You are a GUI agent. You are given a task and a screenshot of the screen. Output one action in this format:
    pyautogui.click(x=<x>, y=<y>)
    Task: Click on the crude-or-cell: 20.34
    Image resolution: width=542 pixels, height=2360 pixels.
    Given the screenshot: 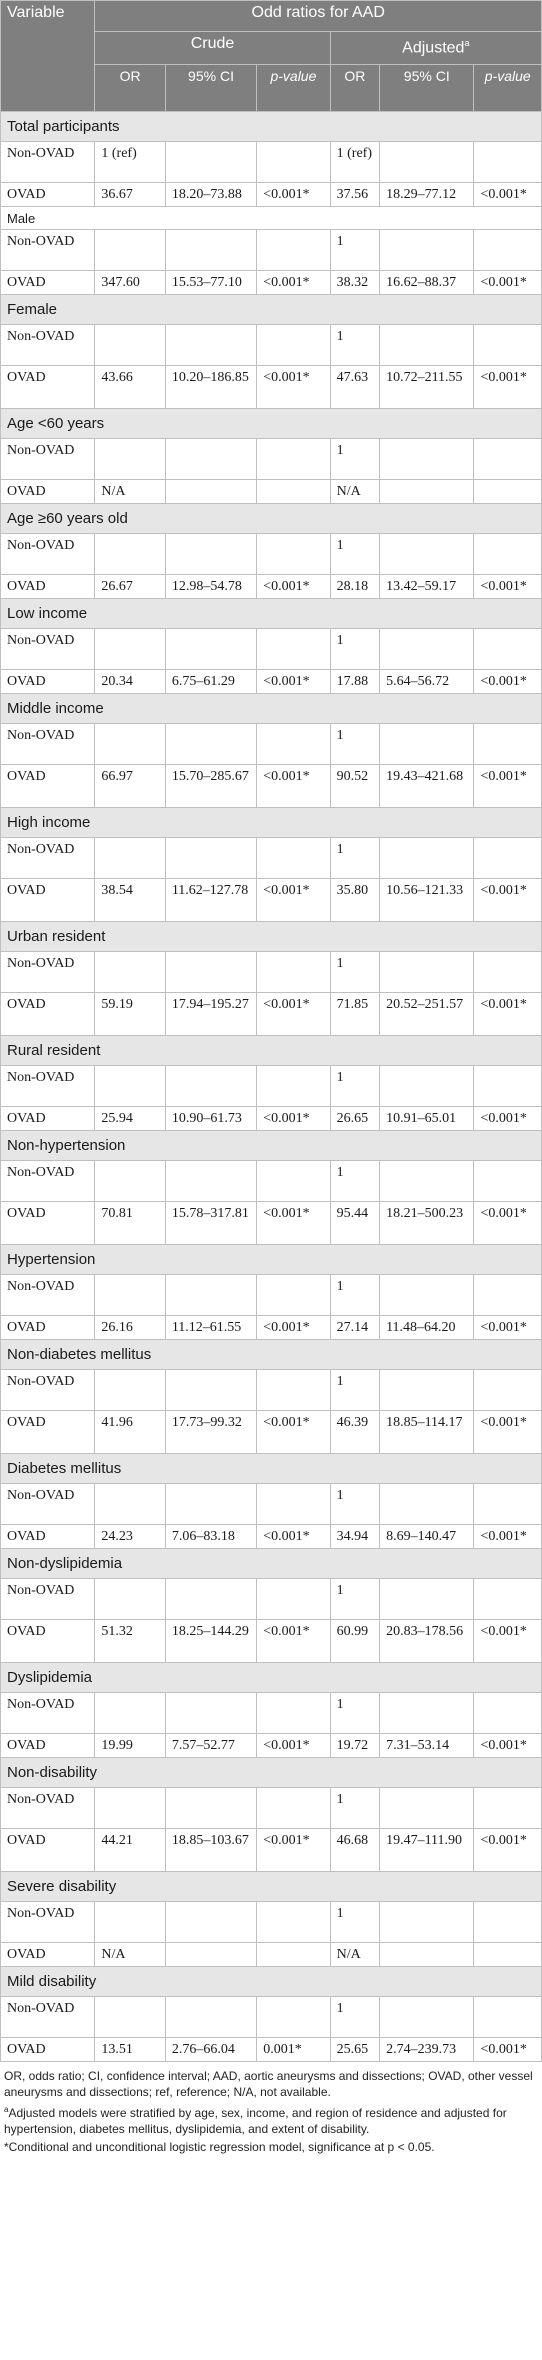 What is the action you would take?
    pyautogui.click(x=130, y=681)
    